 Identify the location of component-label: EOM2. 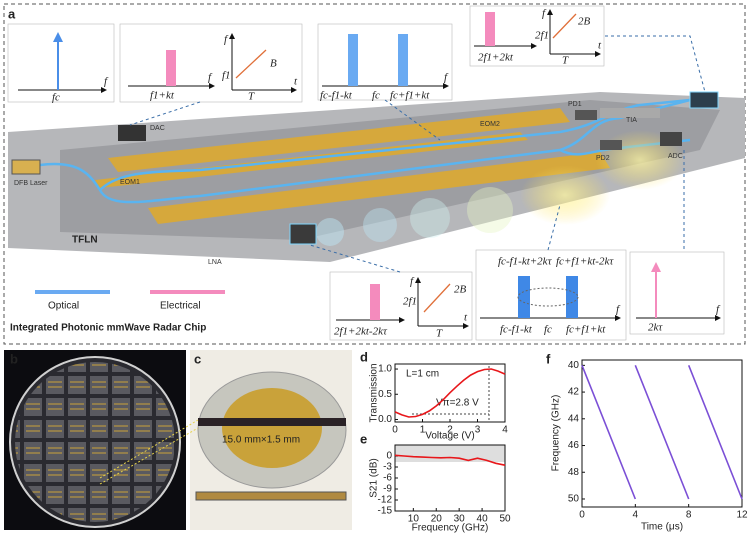
(490, 124).